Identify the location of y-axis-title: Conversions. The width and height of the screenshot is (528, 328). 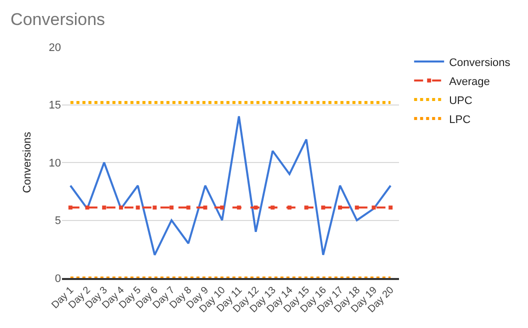
(27, 162).